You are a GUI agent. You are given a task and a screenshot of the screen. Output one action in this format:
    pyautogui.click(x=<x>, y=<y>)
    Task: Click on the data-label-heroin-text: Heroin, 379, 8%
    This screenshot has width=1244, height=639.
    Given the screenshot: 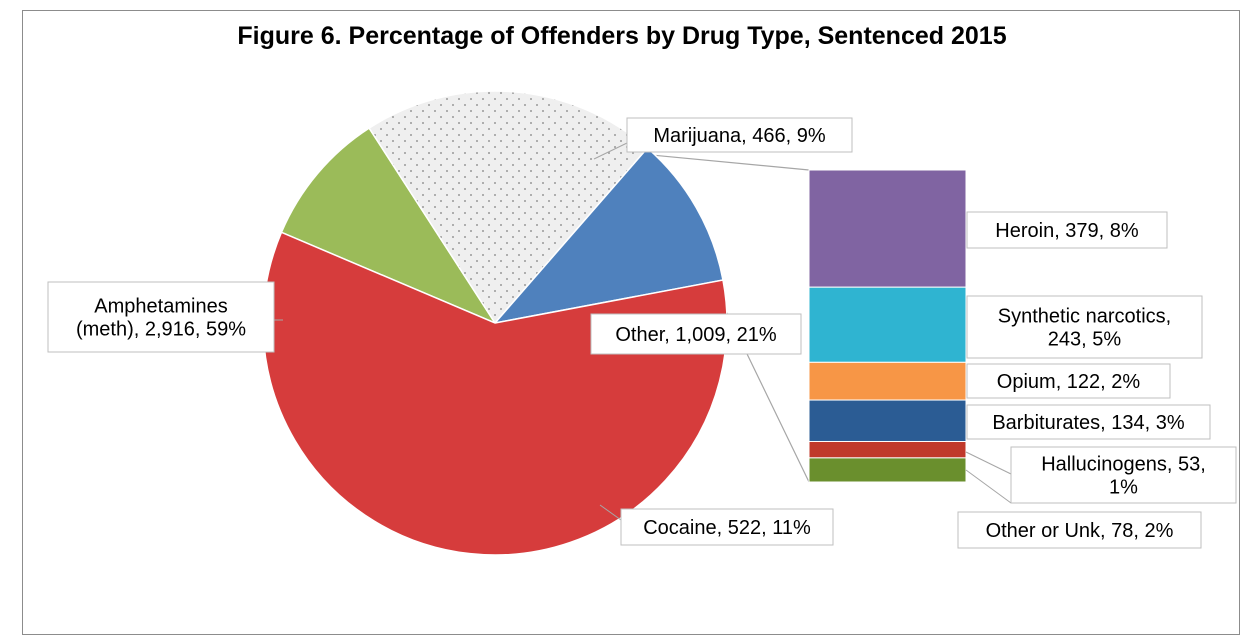 What is the action you would take?
    pyautogui.click(x=1067, y=231)
    